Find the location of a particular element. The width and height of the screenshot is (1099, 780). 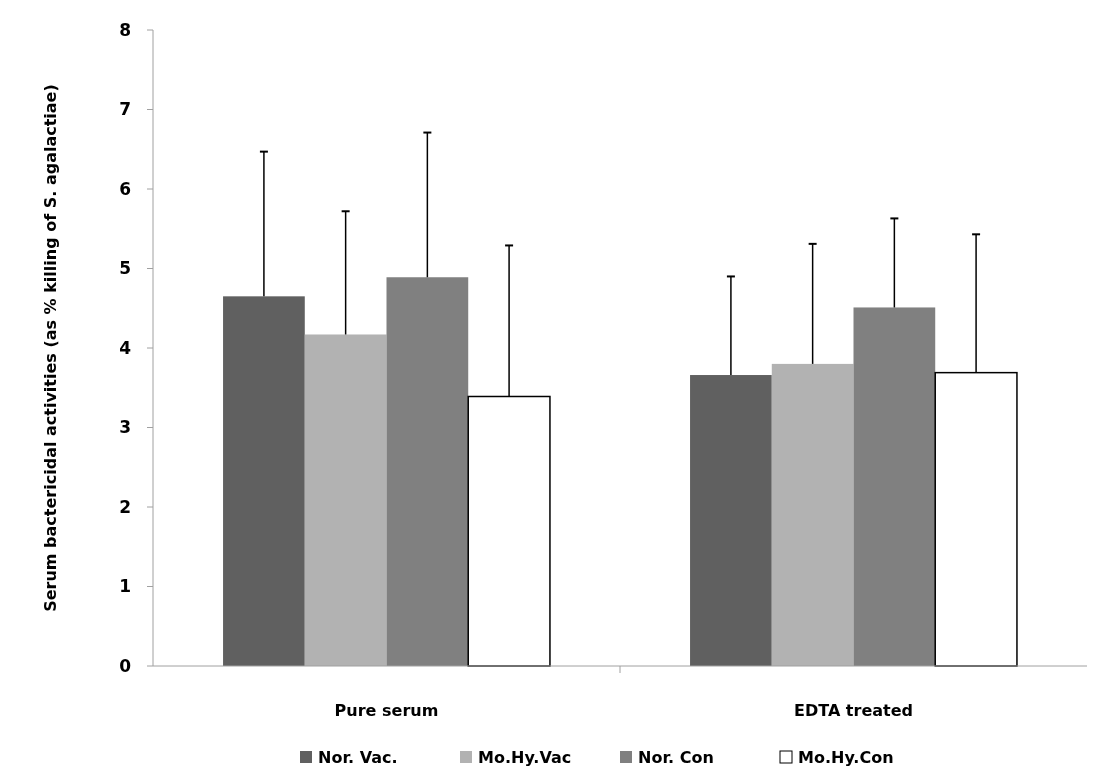

x-tick-label: Pure serum is located at coordinates (386, 710).